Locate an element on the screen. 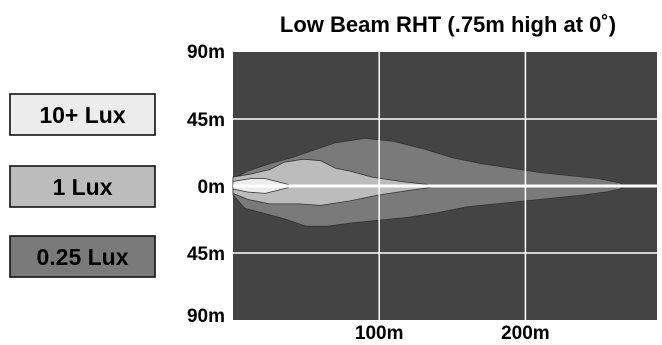 The image size is (662, 345). y-tick-label-0: 90m is located at coordinates (206, 52).